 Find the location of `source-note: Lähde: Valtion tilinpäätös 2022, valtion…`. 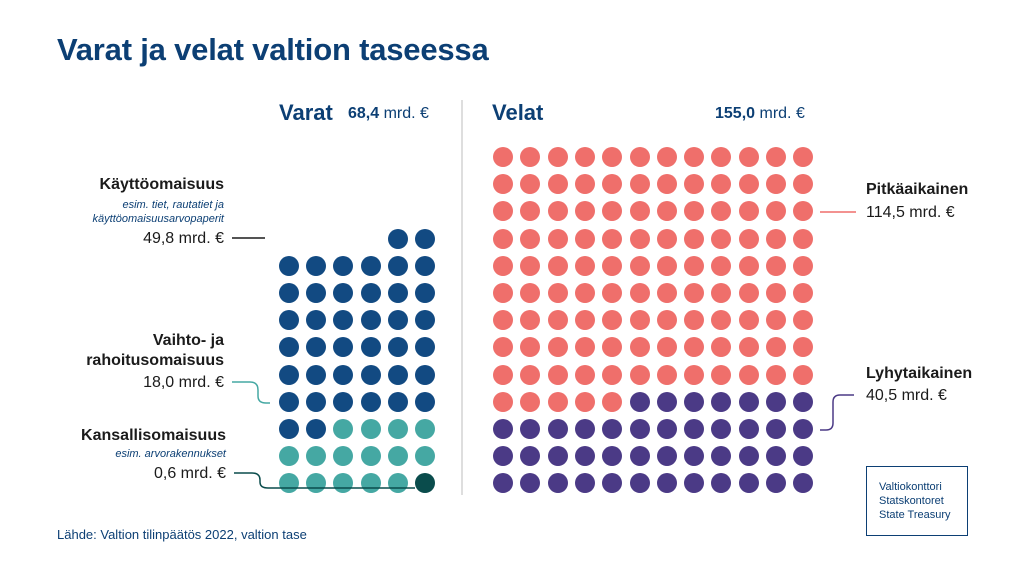

source-note: Lähde: Valtion tilinpäätös 2022, valtion… is located at coordinates (182, 534).